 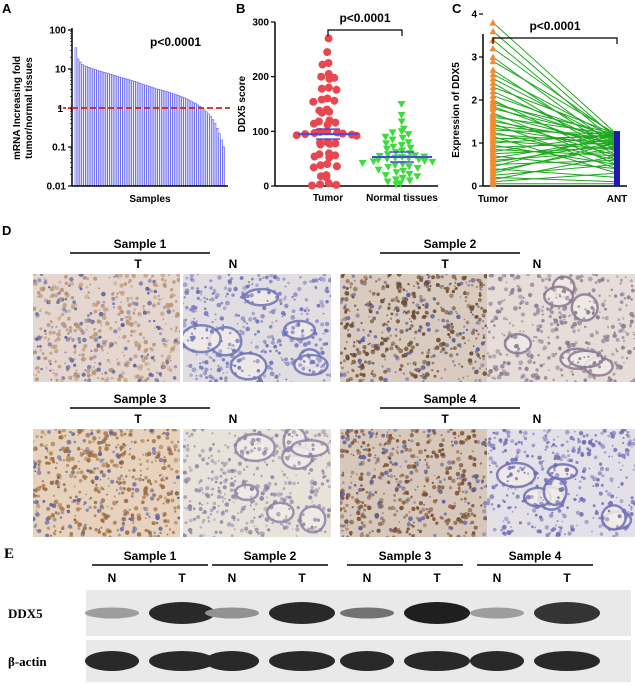 I want to click on wb-lane-t: T, so click(x=437, y=578).